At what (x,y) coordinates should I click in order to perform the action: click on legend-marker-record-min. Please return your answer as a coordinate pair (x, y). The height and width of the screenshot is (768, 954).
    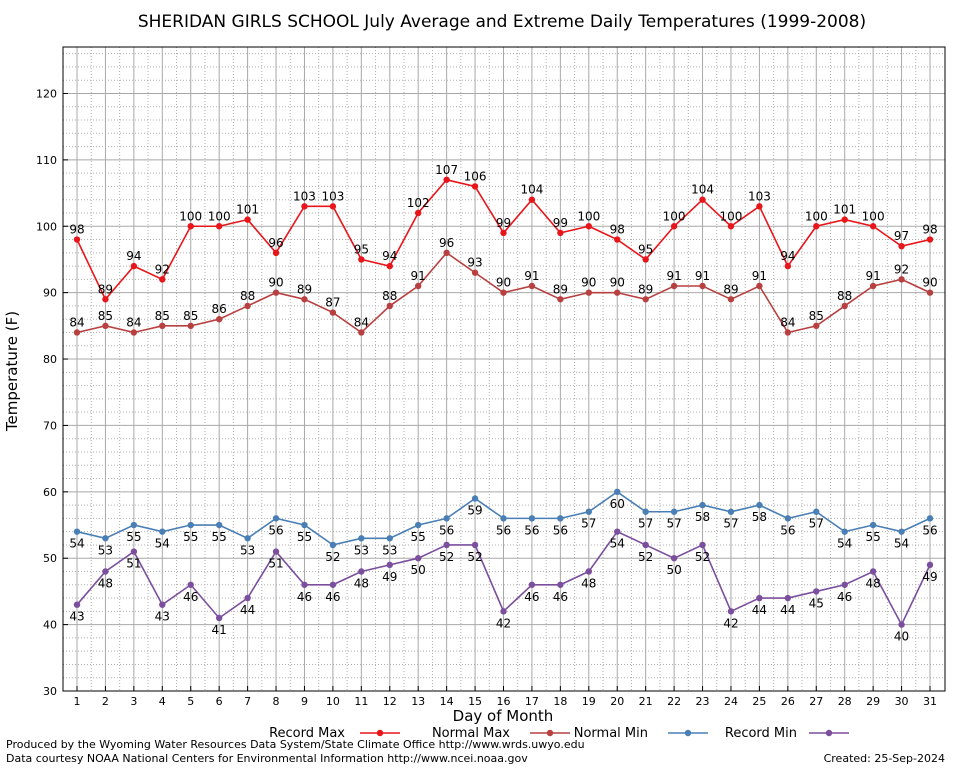
    Looking at the image, I should click on (829, 733).